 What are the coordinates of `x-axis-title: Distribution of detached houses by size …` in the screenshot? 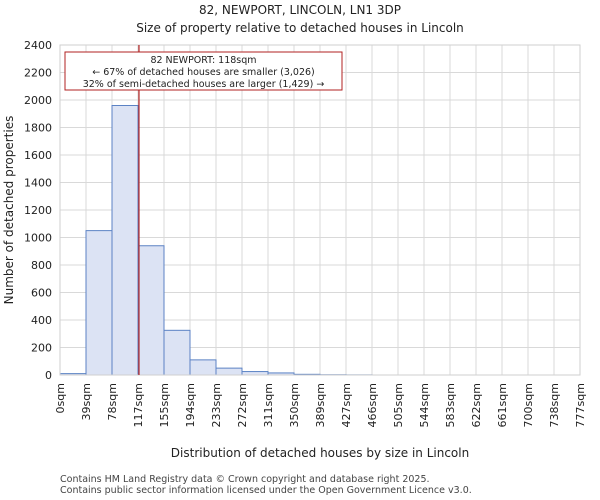 It's located at (320, 453).